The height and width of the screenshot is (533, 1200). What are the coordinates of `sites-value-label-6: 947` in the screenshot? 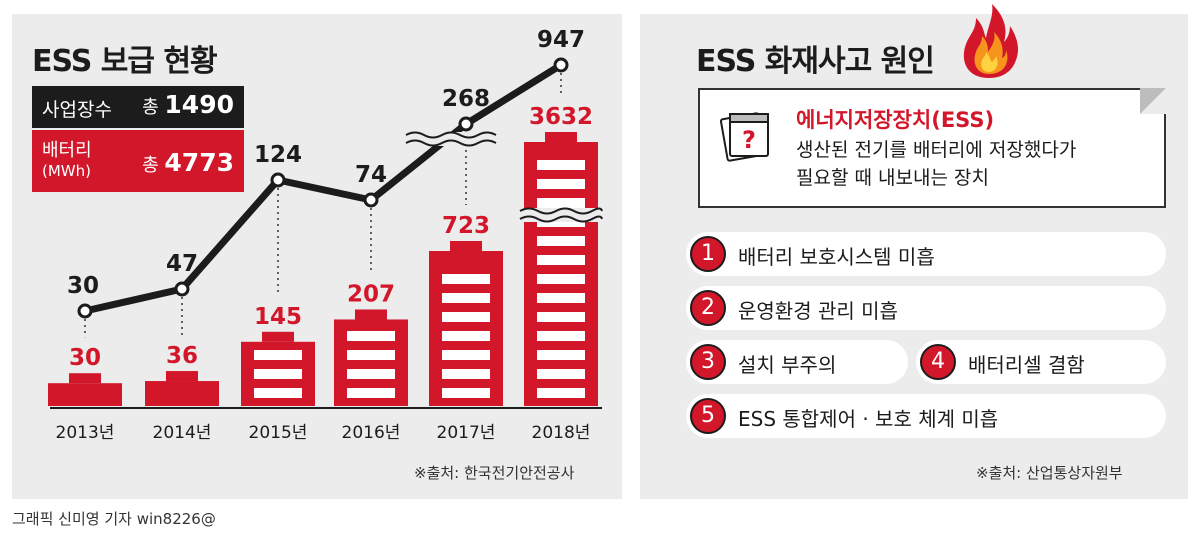 It's located at (561, 40).